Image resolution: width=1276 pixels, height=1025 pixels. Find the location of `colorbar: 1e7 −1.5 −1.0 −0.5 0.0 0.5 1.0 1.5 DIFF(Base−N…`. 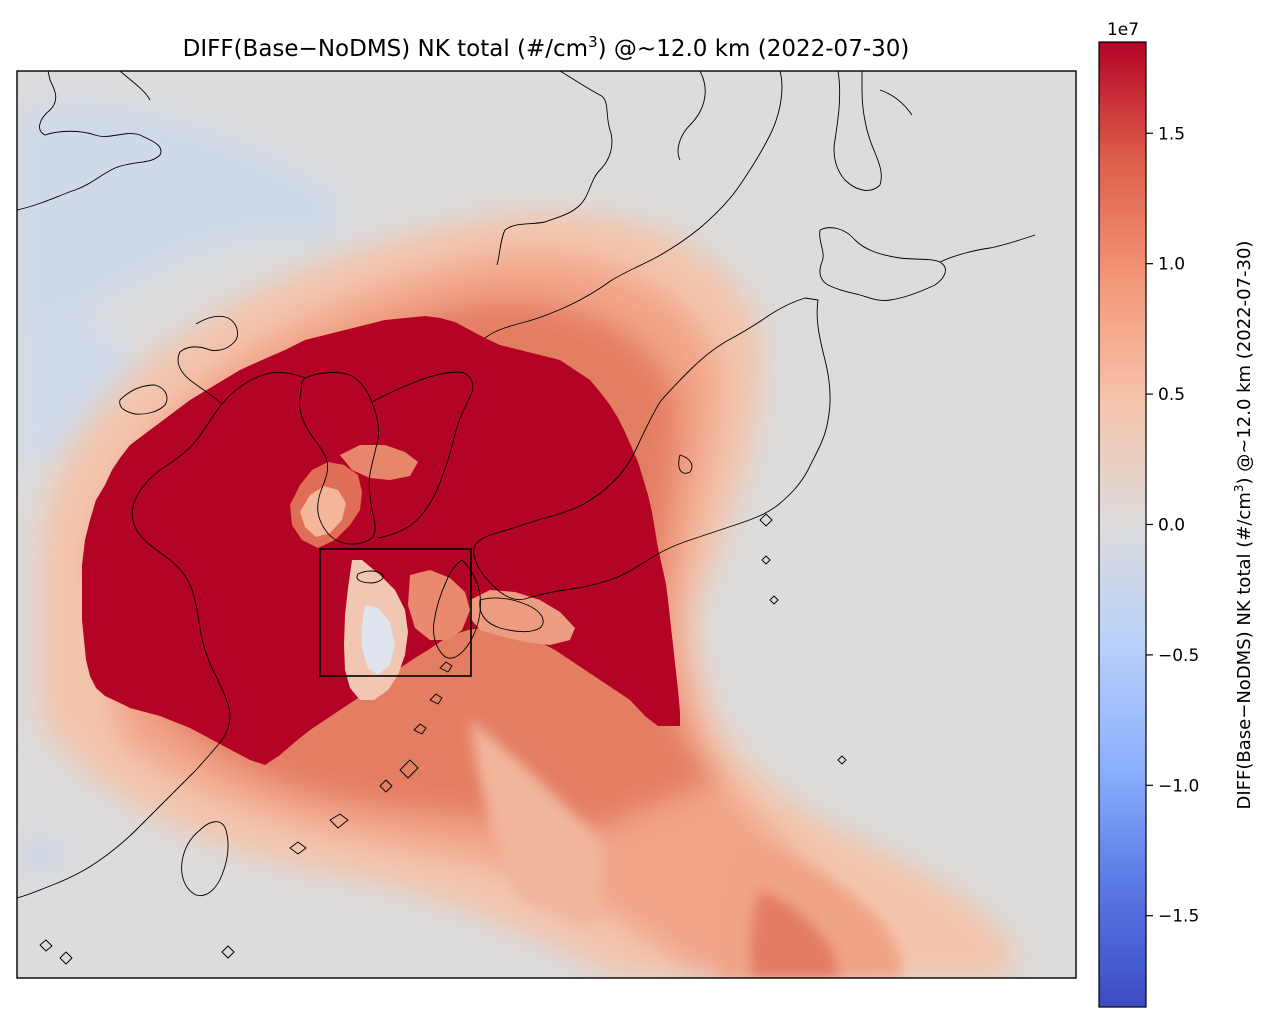

colorbar: 1e7 −1.5 −1.0 −0.5 0.0 0.5 1.0 1.5 DIFF(Base−N… is located at coordinates (1176, 514).